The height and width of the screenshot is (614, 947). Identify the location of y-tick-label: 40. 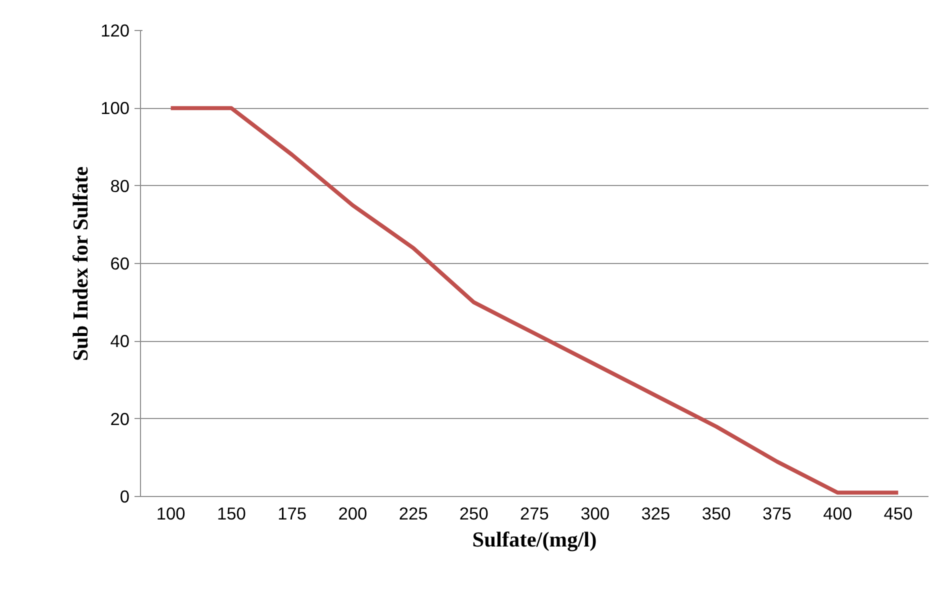
(120, 341).